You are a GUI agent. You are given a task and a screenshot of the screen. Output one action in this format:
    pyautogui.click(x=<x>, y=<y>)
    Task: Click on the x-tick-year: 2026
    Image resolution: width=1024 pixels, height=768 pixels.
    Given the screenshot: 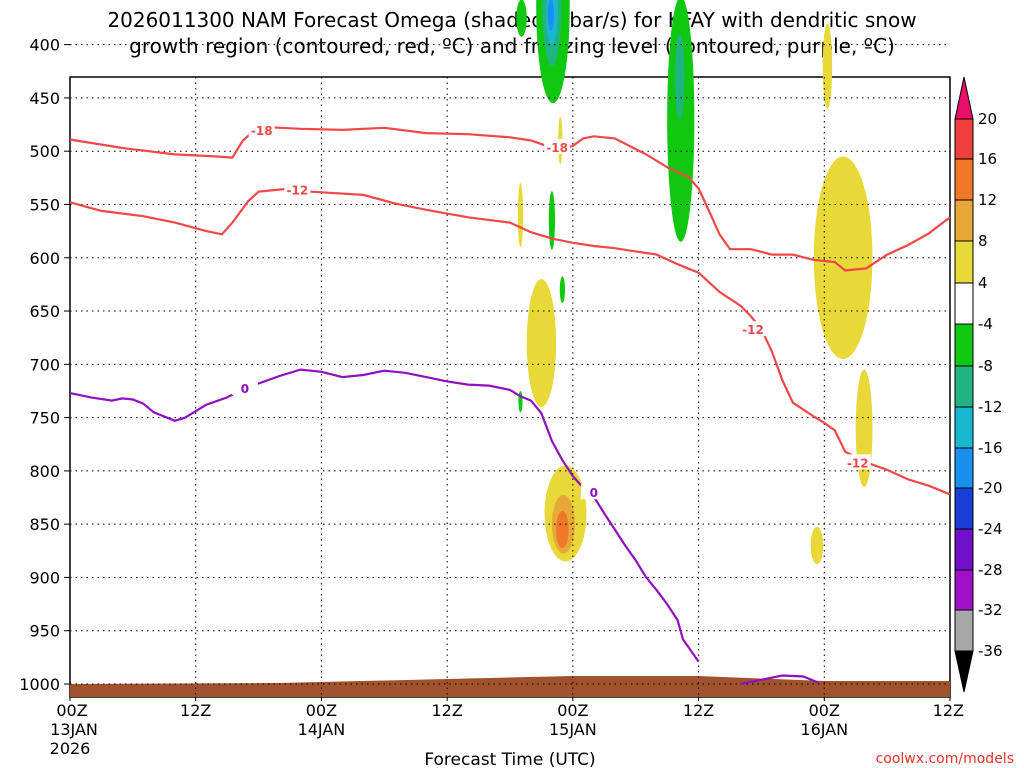 What is the action you would take?
    pyautogui.click(x=70, y=748)
    